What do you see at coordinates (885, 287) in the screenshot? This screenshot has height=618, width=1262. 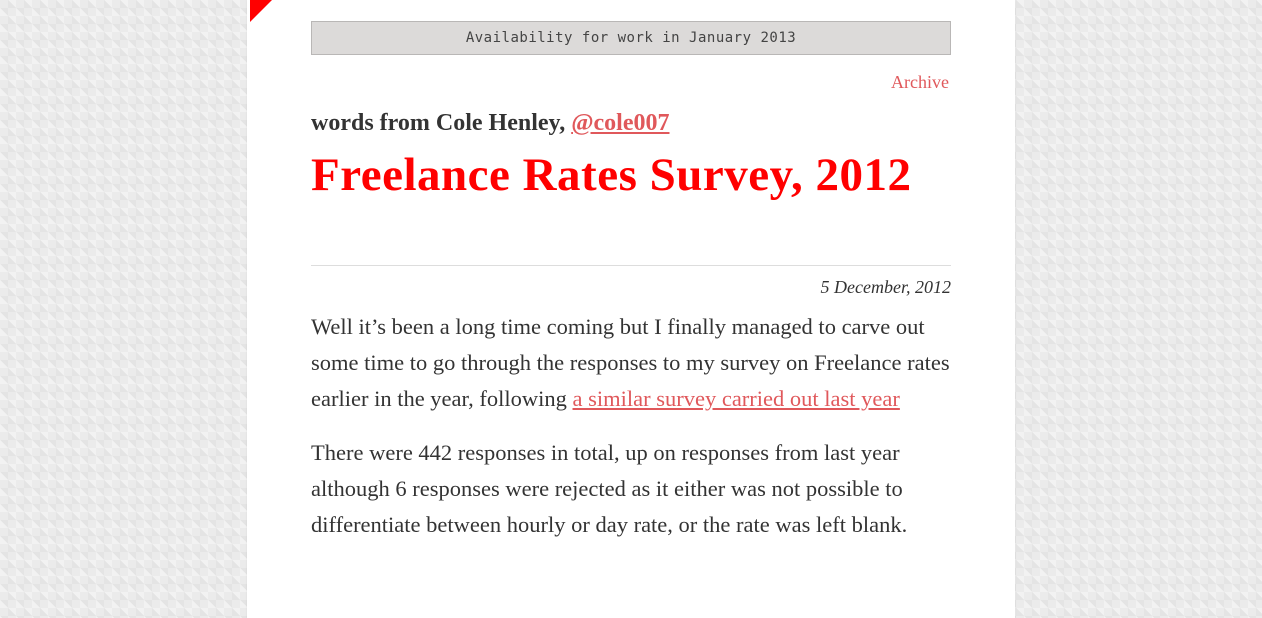 I see `article-date: 5 December, 2012` at bounding box center [885, 287].